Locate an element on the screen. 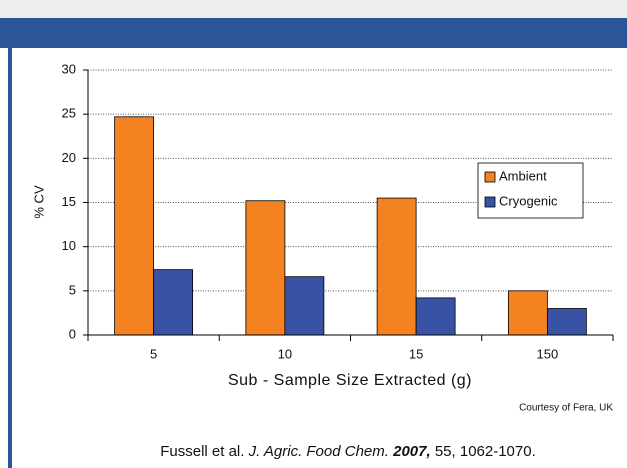 This screenshot has height=468, width=627. x-tick-label: 5 is located at coordinates (153, 353).